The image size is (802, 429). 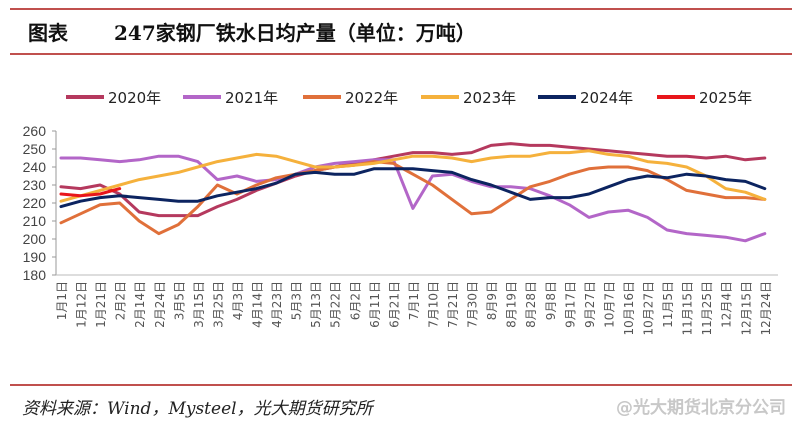 I want to click on x-tick-label: 10月7日, so click(x=609, y=304).